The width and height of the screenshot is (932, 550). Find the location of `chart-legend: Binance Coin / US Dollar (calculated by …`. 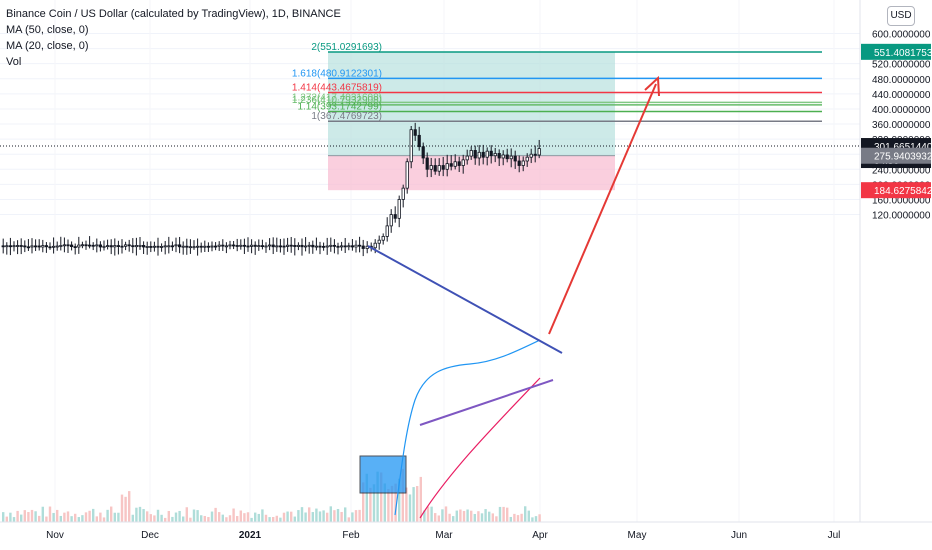

chart-legend: Binance Coin / US Dollar (calculated by … is located at coordinates (173, 38).